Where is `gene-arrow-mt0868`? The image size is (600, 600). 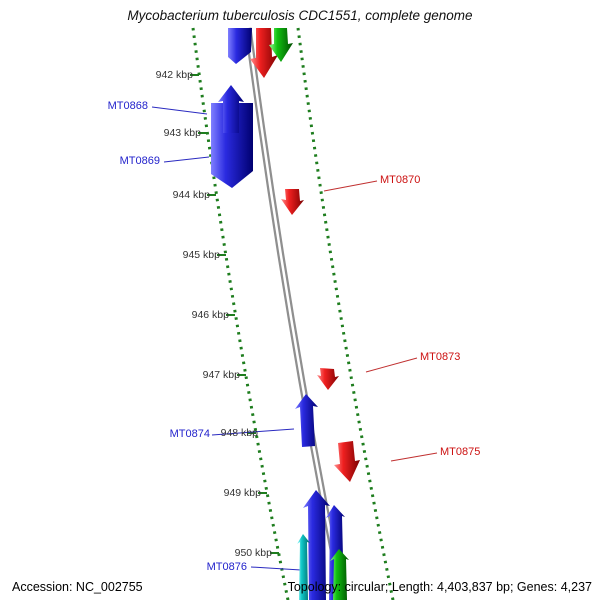 gene-arrow-mt0868 is located at coordinates (231, 109).